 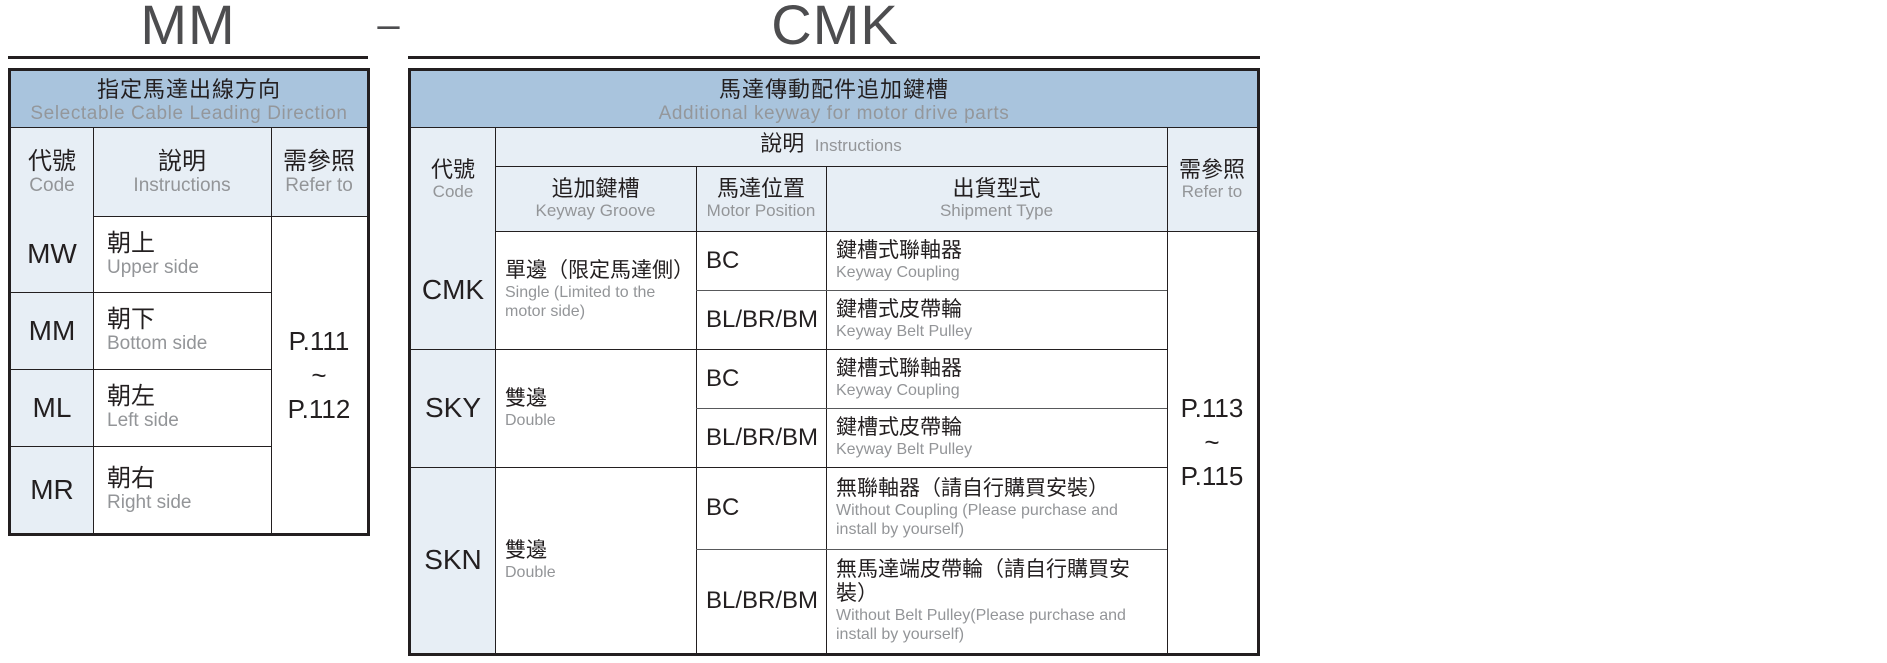 What do you see at coordinates (453, 191) in the screenshot?
I see `right-col-code-en: Code` at bounding box center [453, 191].